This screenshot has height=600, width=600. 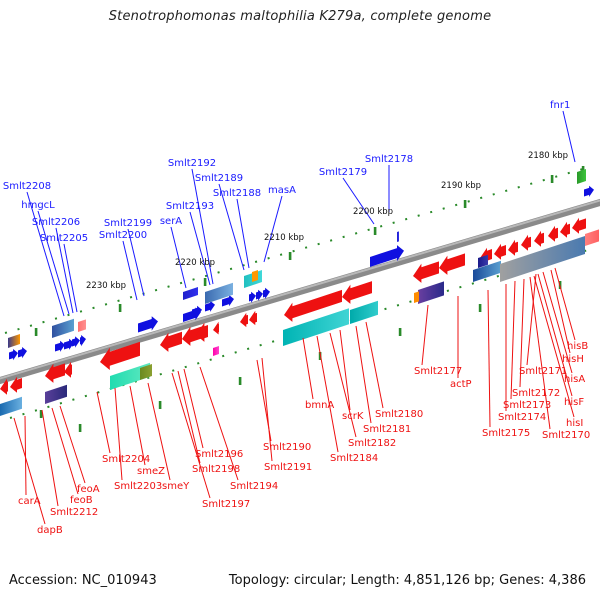 What do you see at coordinates (38, 205) in the screenshot?
I see `forward-gene-label-hmgcl: hmgcL` at bounding box center [38, 205].